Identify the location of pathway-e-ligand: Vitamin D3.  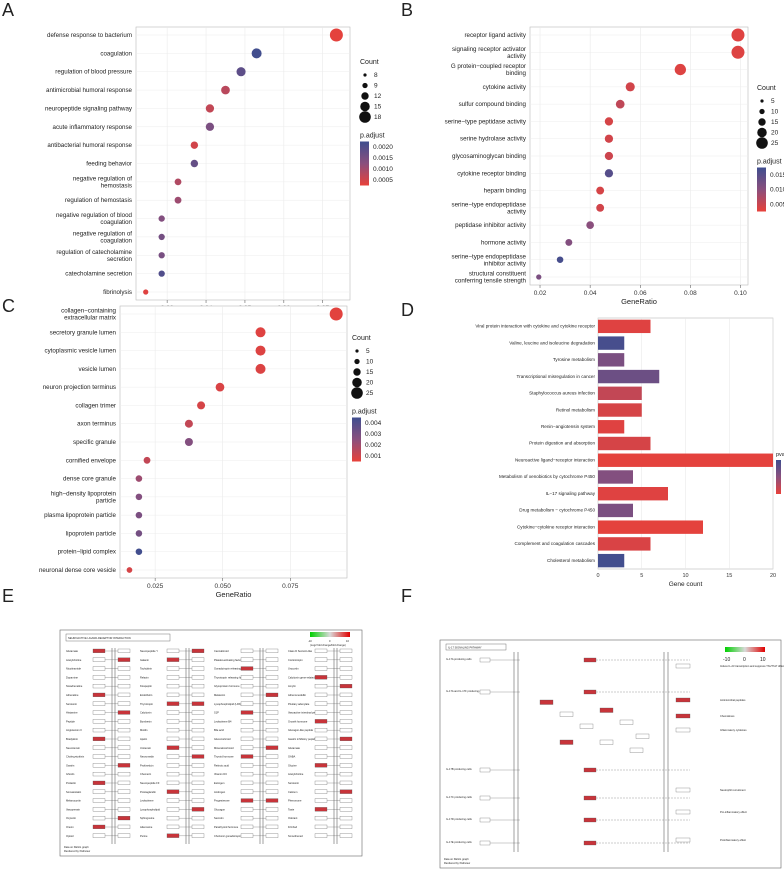
(220, 774).